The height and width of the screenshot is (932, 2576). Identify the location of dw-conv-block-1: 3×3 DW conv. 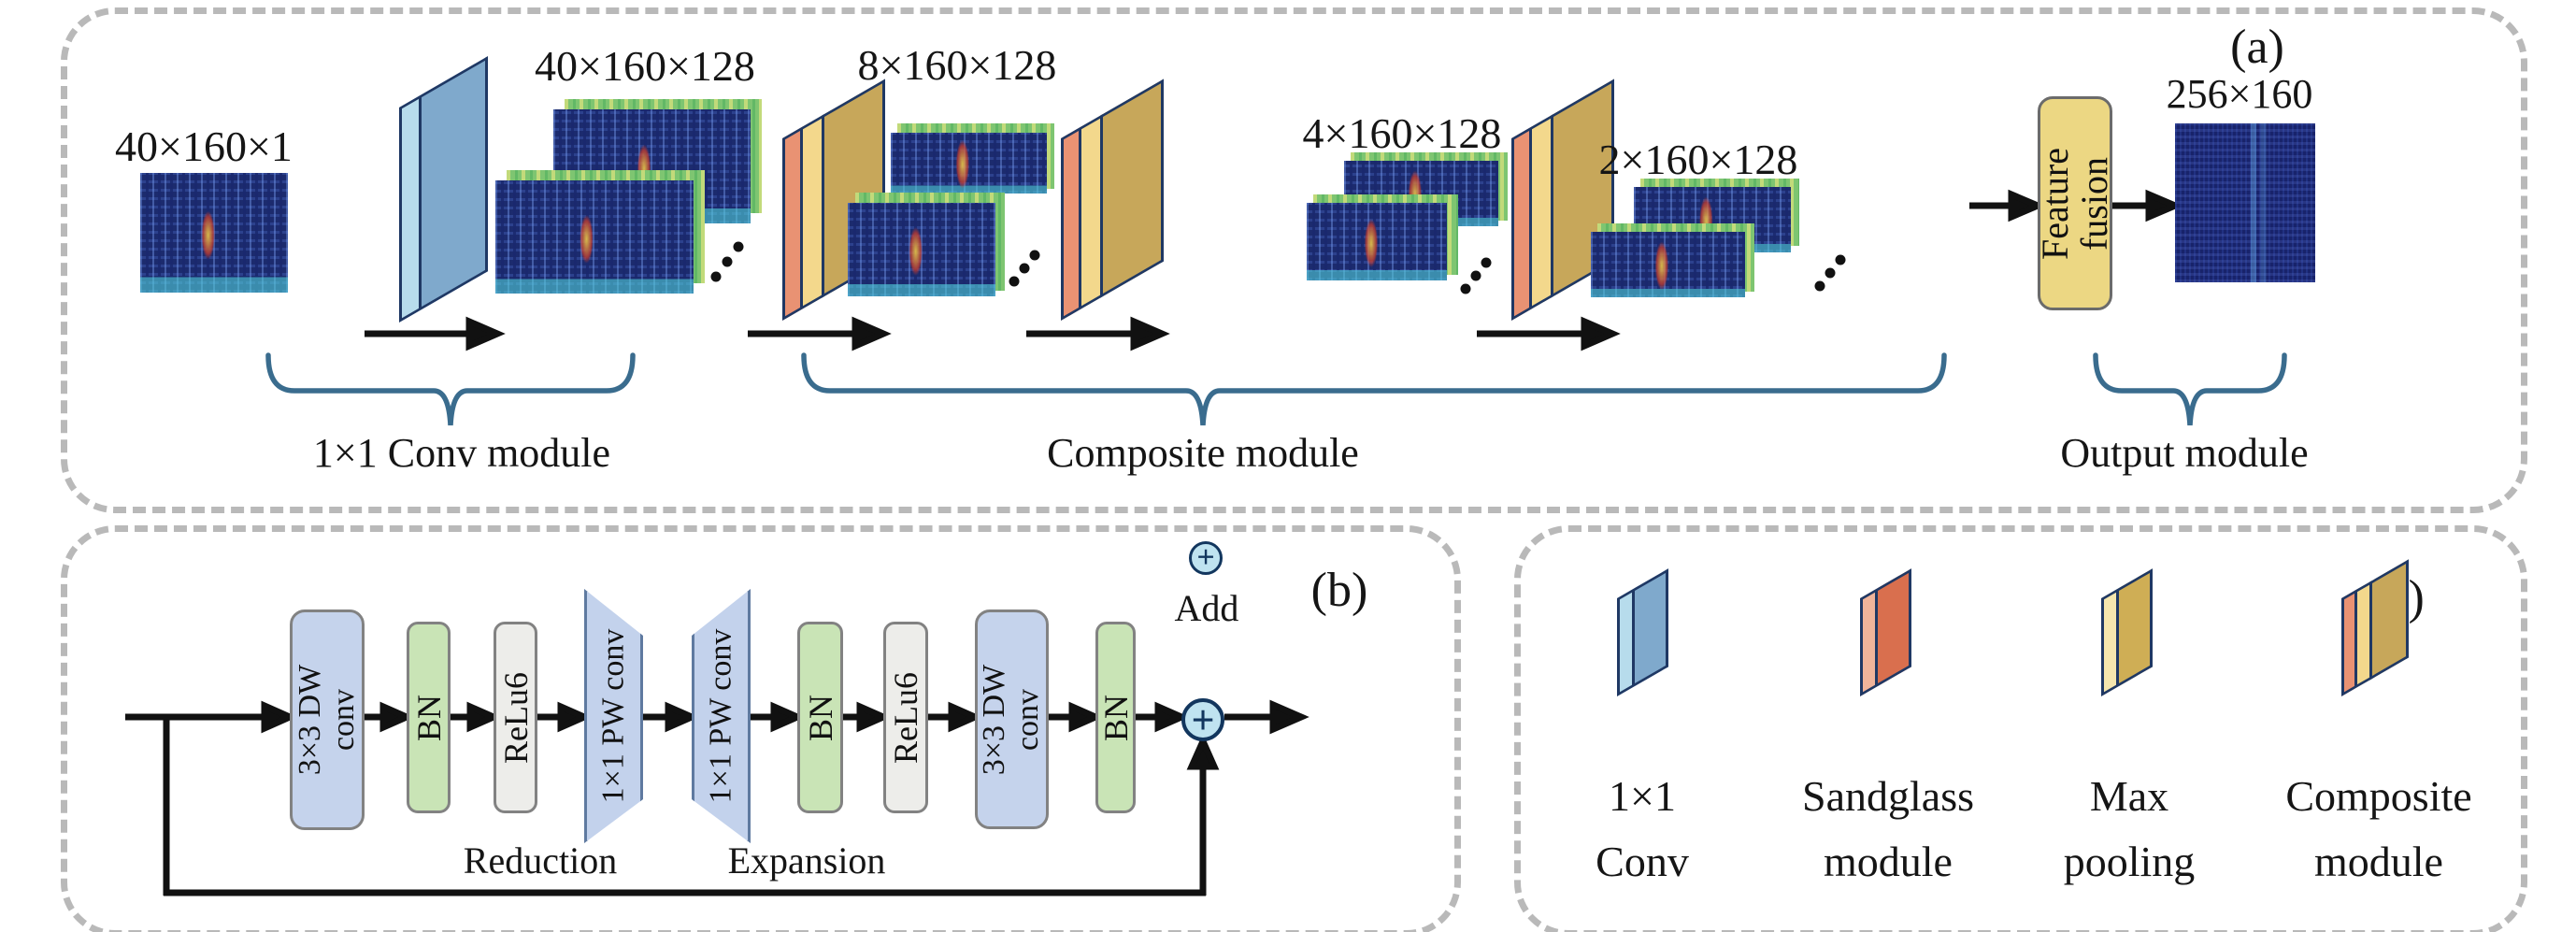
(327, 719).